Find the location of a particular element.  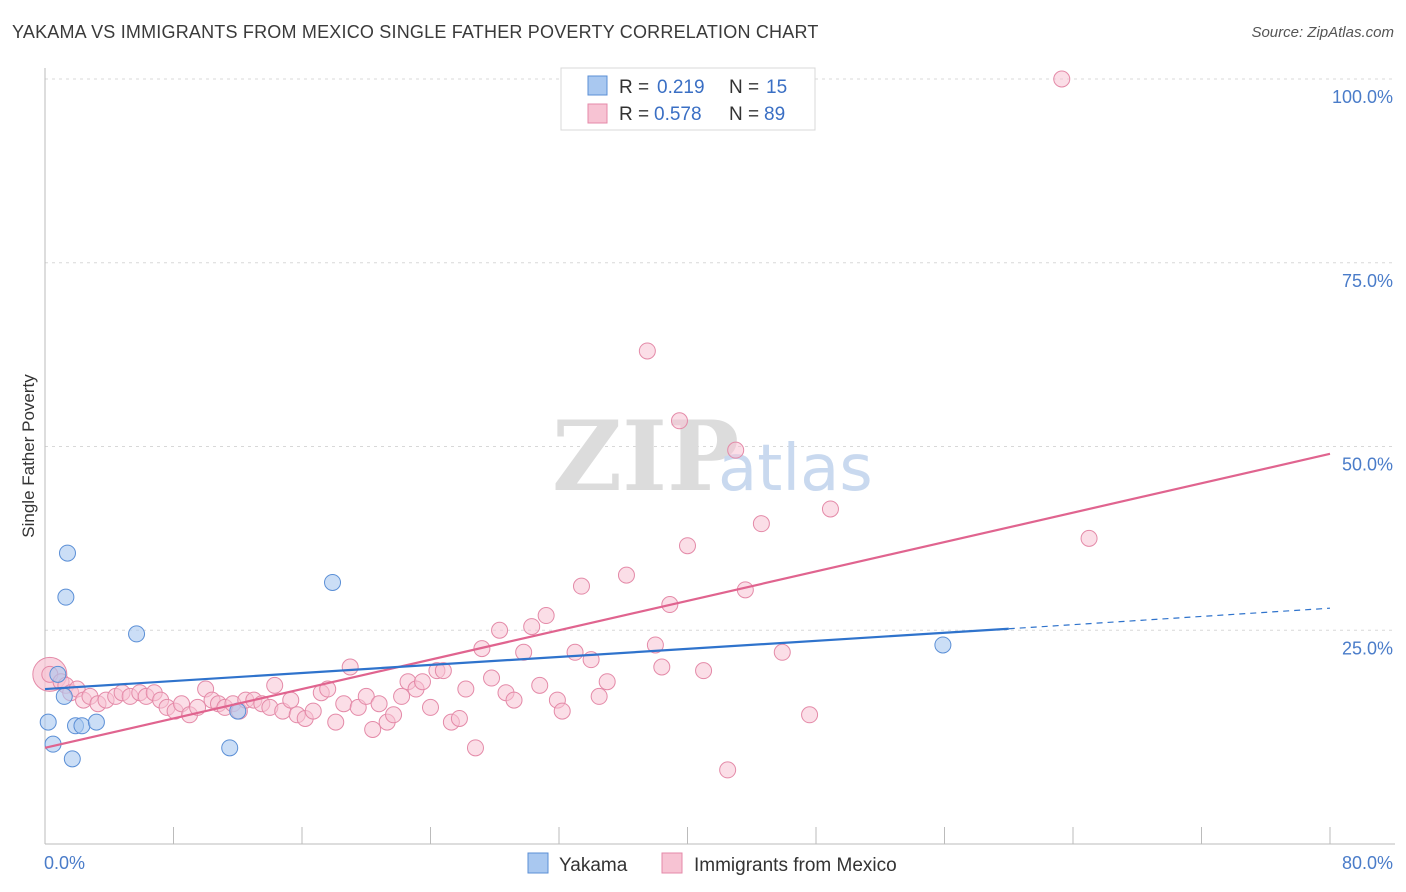

series-legend: Yakama Immigrants from Mexico is located at coordinates (712, 864).